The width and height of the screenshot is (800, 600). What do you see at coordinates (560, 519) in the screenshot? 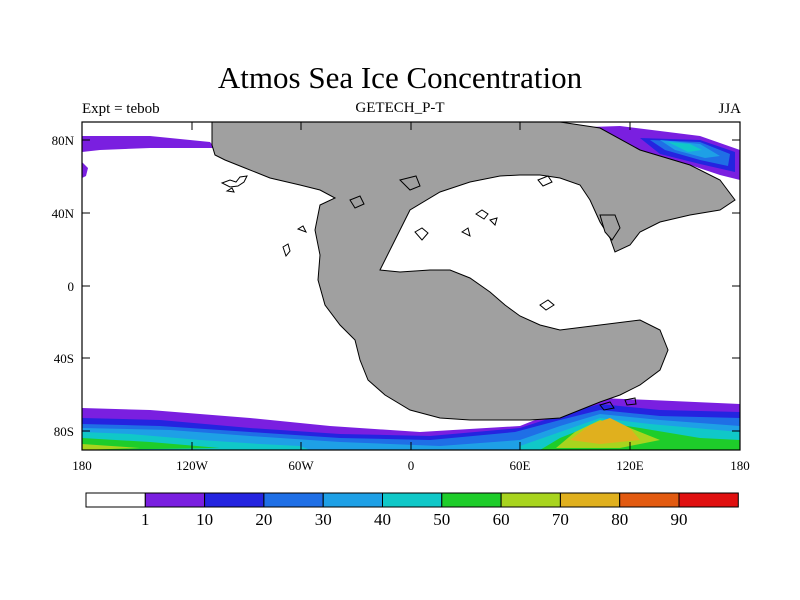
I see `colorbar-label: 70` at bounding box center [560, 519].